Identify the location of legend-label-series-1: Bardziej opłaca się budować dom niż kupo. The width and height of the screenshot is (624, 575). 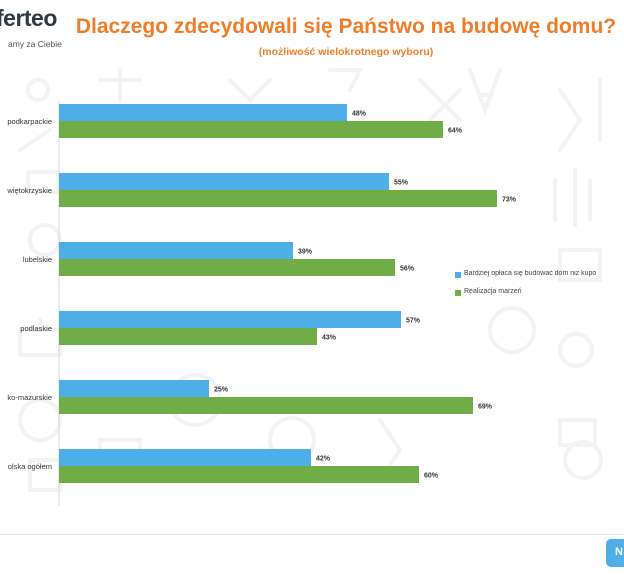
(530, 273).